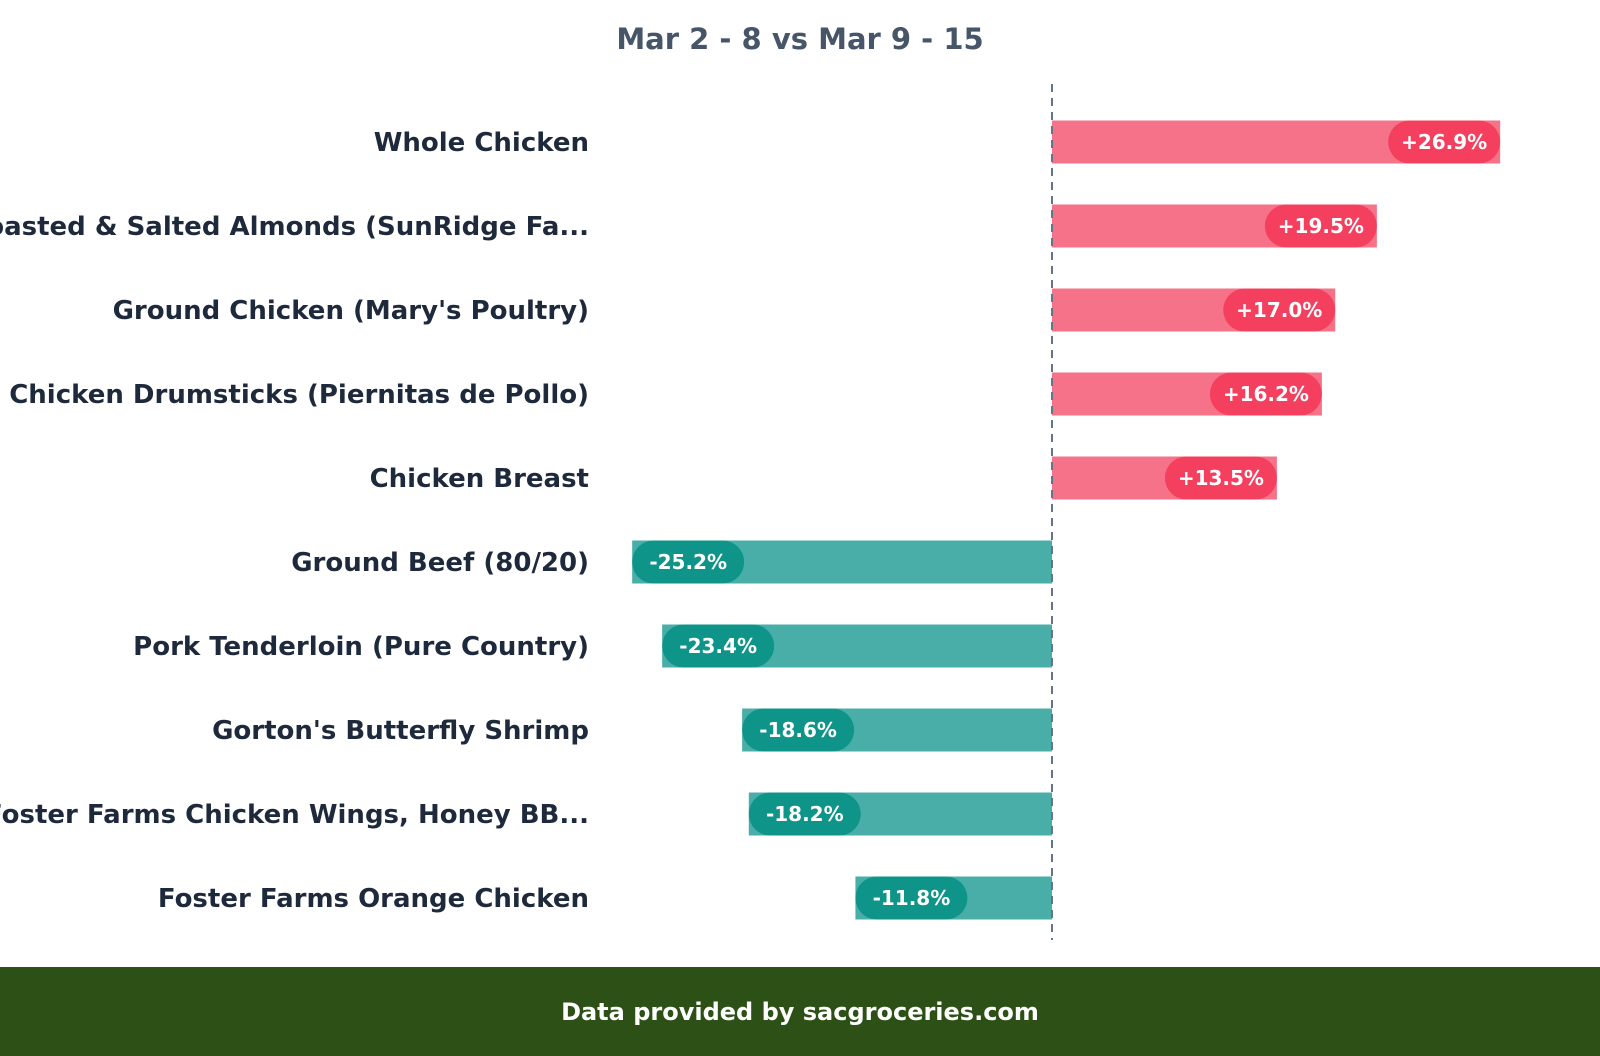 This screenshot has height=1056, width=1600. I want to click on category-label: Whole Chicken, so click(481, 143).